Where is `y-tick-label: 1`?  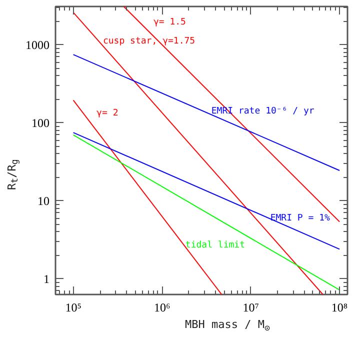
y-tick-label: 1 is located at coordinates (47, 279).